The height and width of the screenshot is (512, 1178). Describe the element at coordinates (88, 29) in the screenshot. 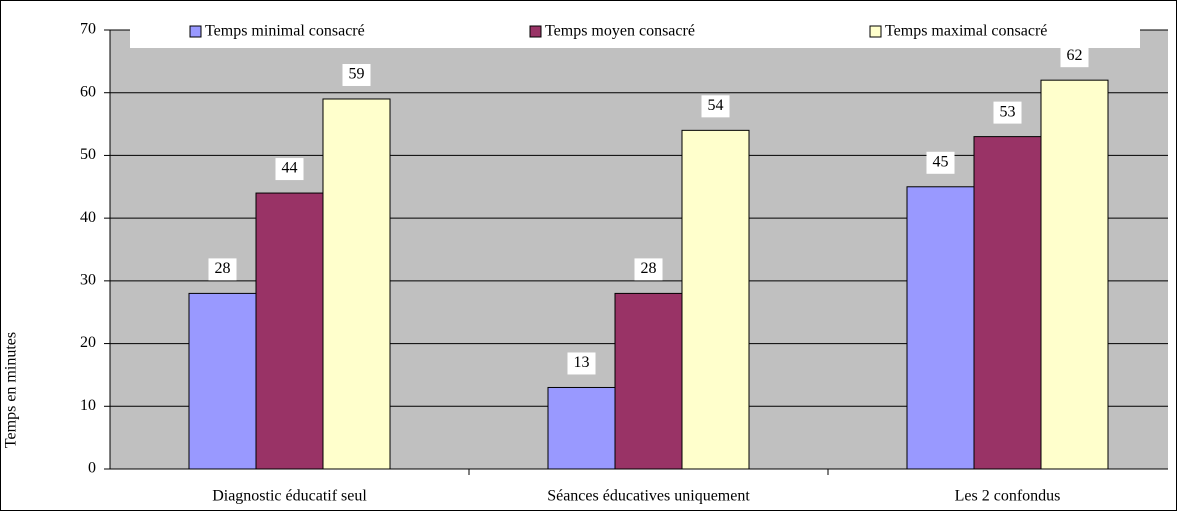

I see `y-tick-label: 70` at that location.